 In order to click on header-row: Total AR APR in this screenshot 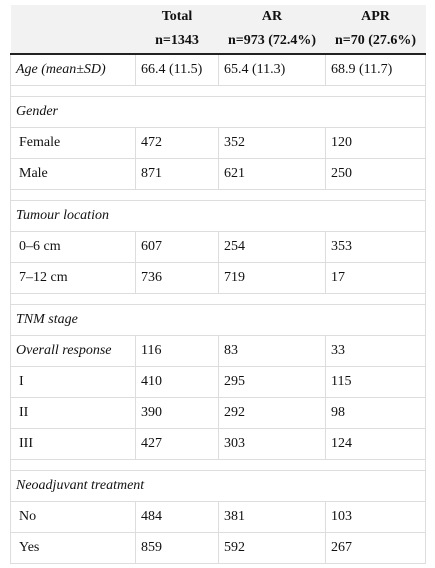, I will do `click(218, 17)`.